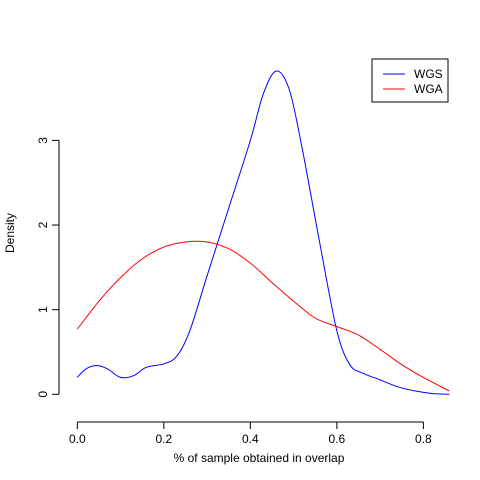 This screenshot has height=480, width=480. I want to click on x-ticks: 0.0 0.2 0.4 0.6 0.8, so click(250, 434).